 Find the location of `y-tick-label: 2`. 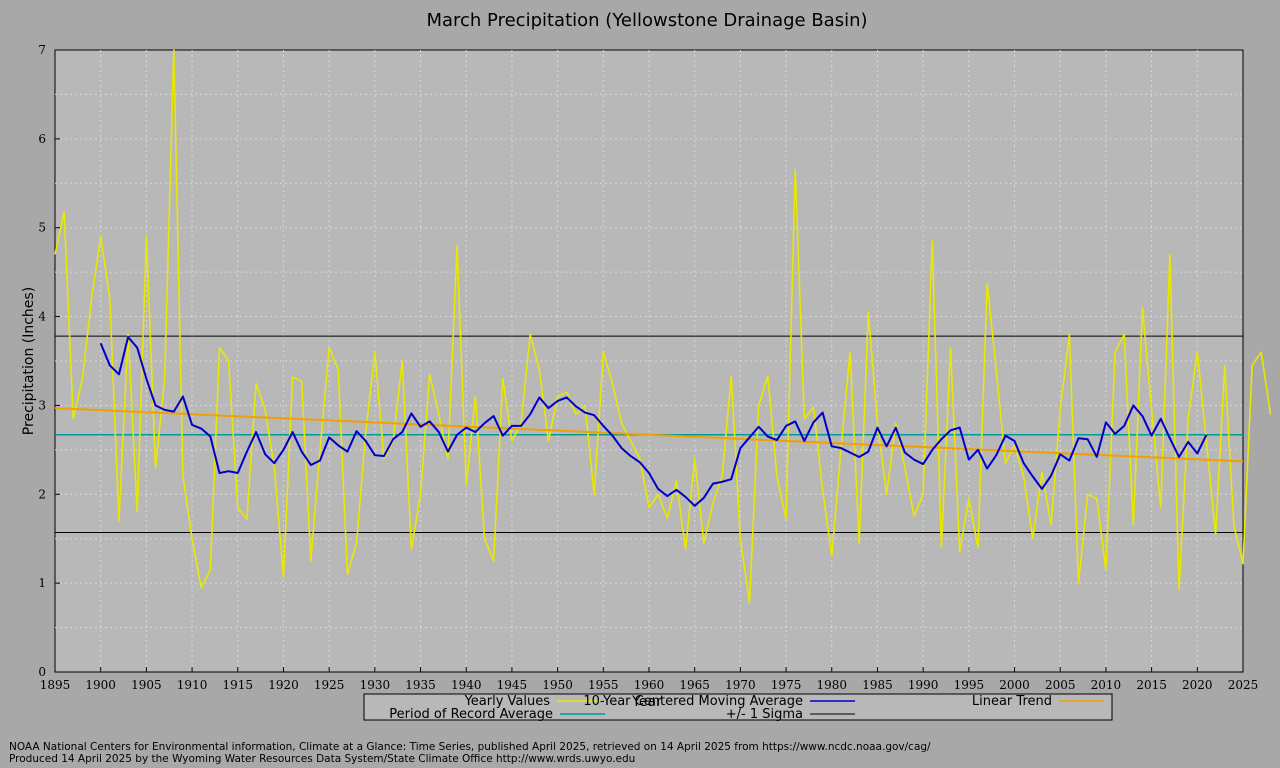

y-tick-label: 2 is located at coordinates (42, 494).